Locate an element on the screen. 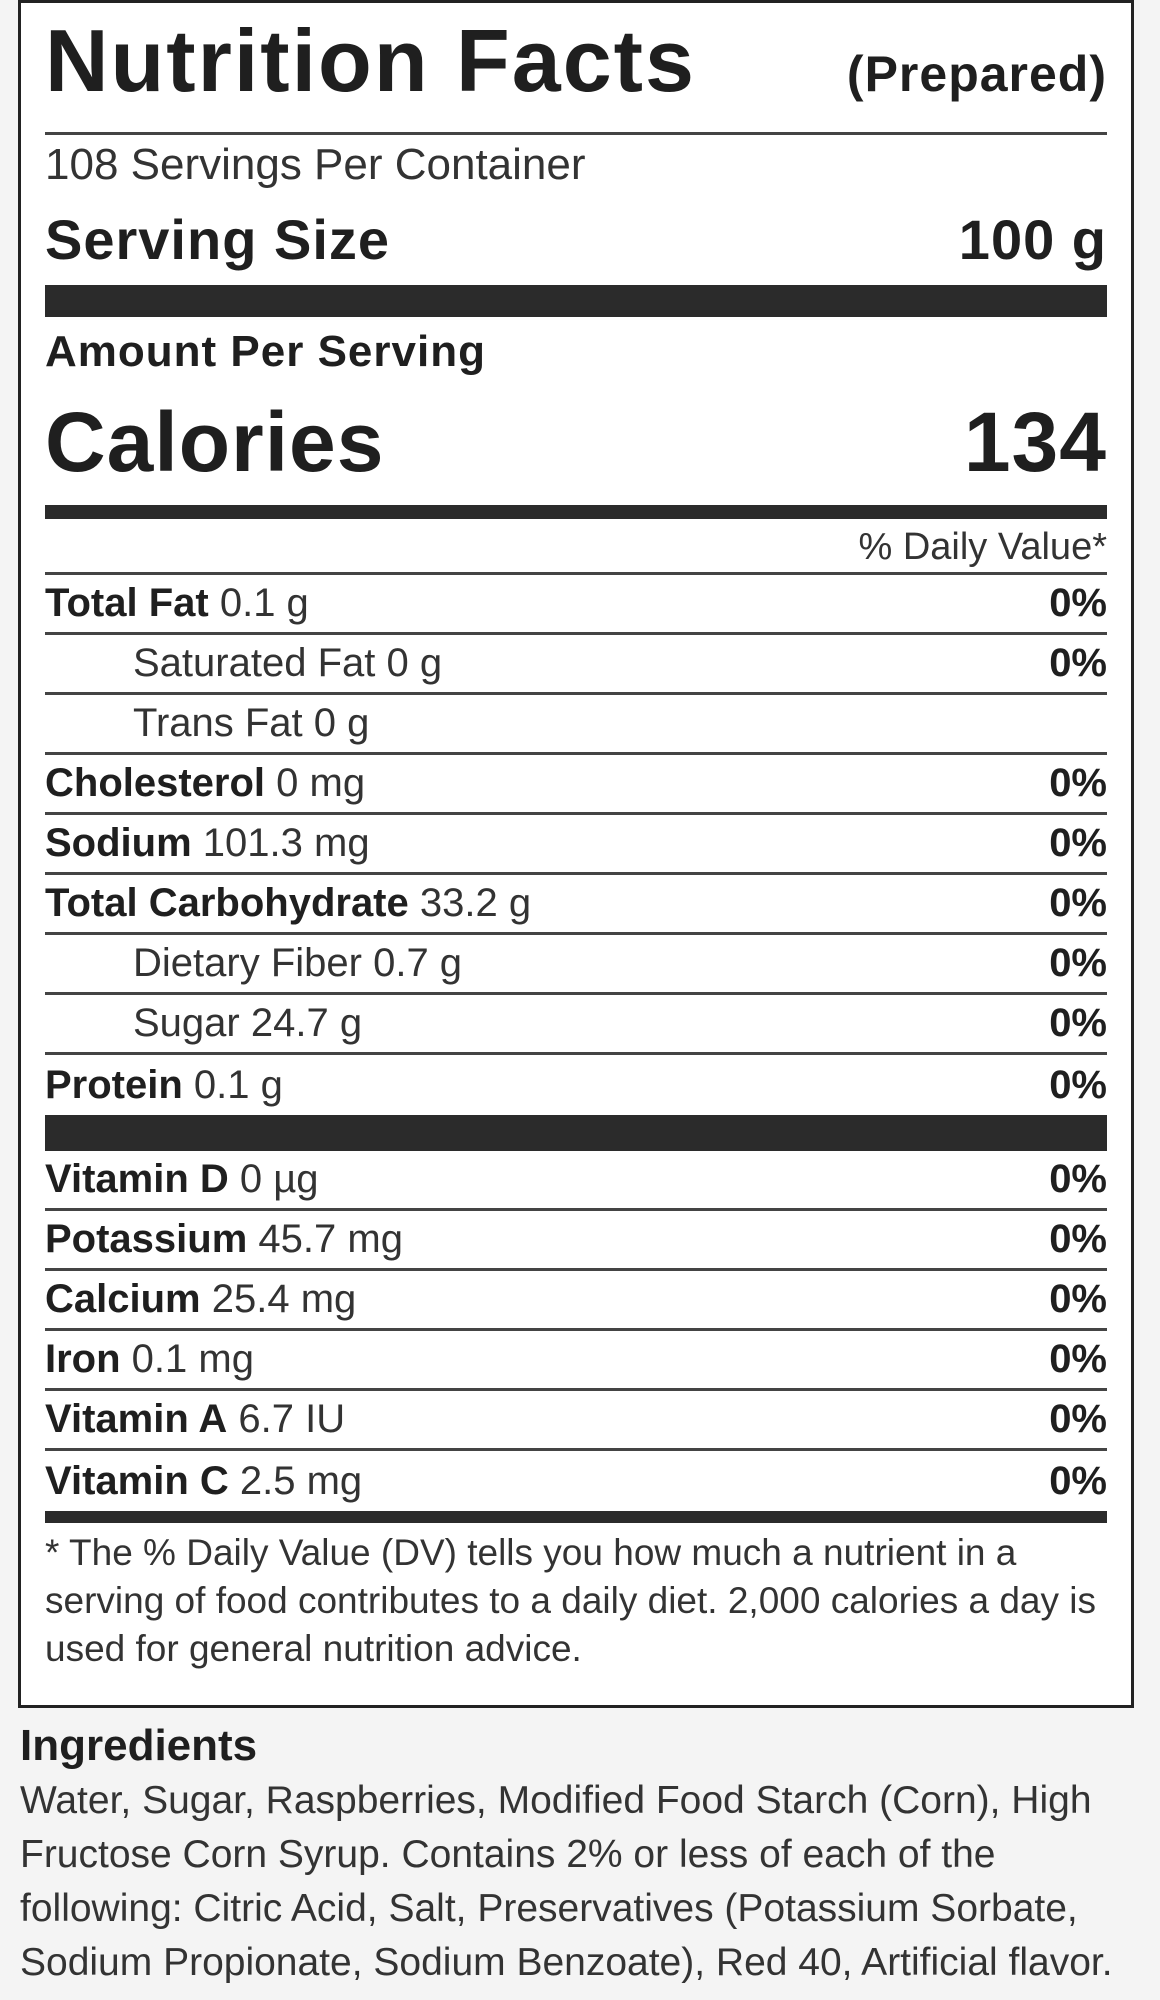  calories-row: Calories 134 is located at coordinates (576, 442).